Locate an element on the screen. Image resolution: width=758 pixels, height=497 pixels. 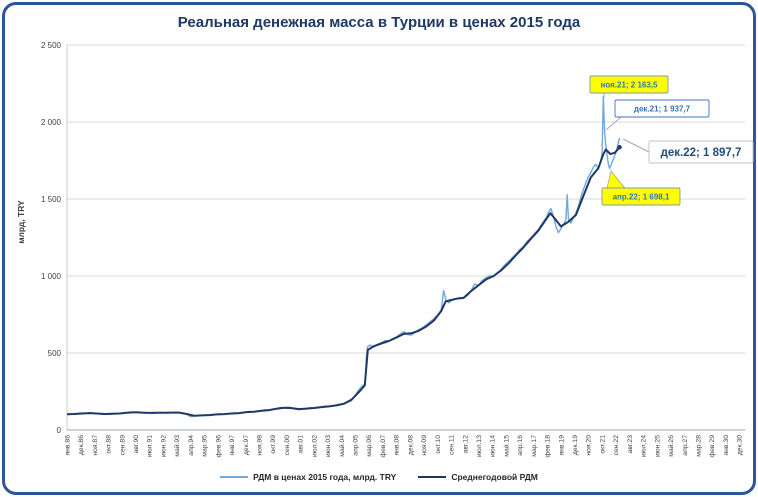
x-tick-label: дек.97 is located at coordinates (246, 445).